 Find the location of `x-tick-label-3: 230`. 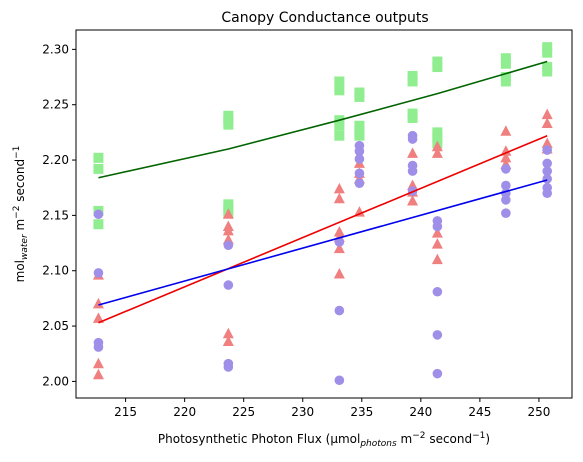

x-tick-label-3: 230 is located at coordinates (302, 412).